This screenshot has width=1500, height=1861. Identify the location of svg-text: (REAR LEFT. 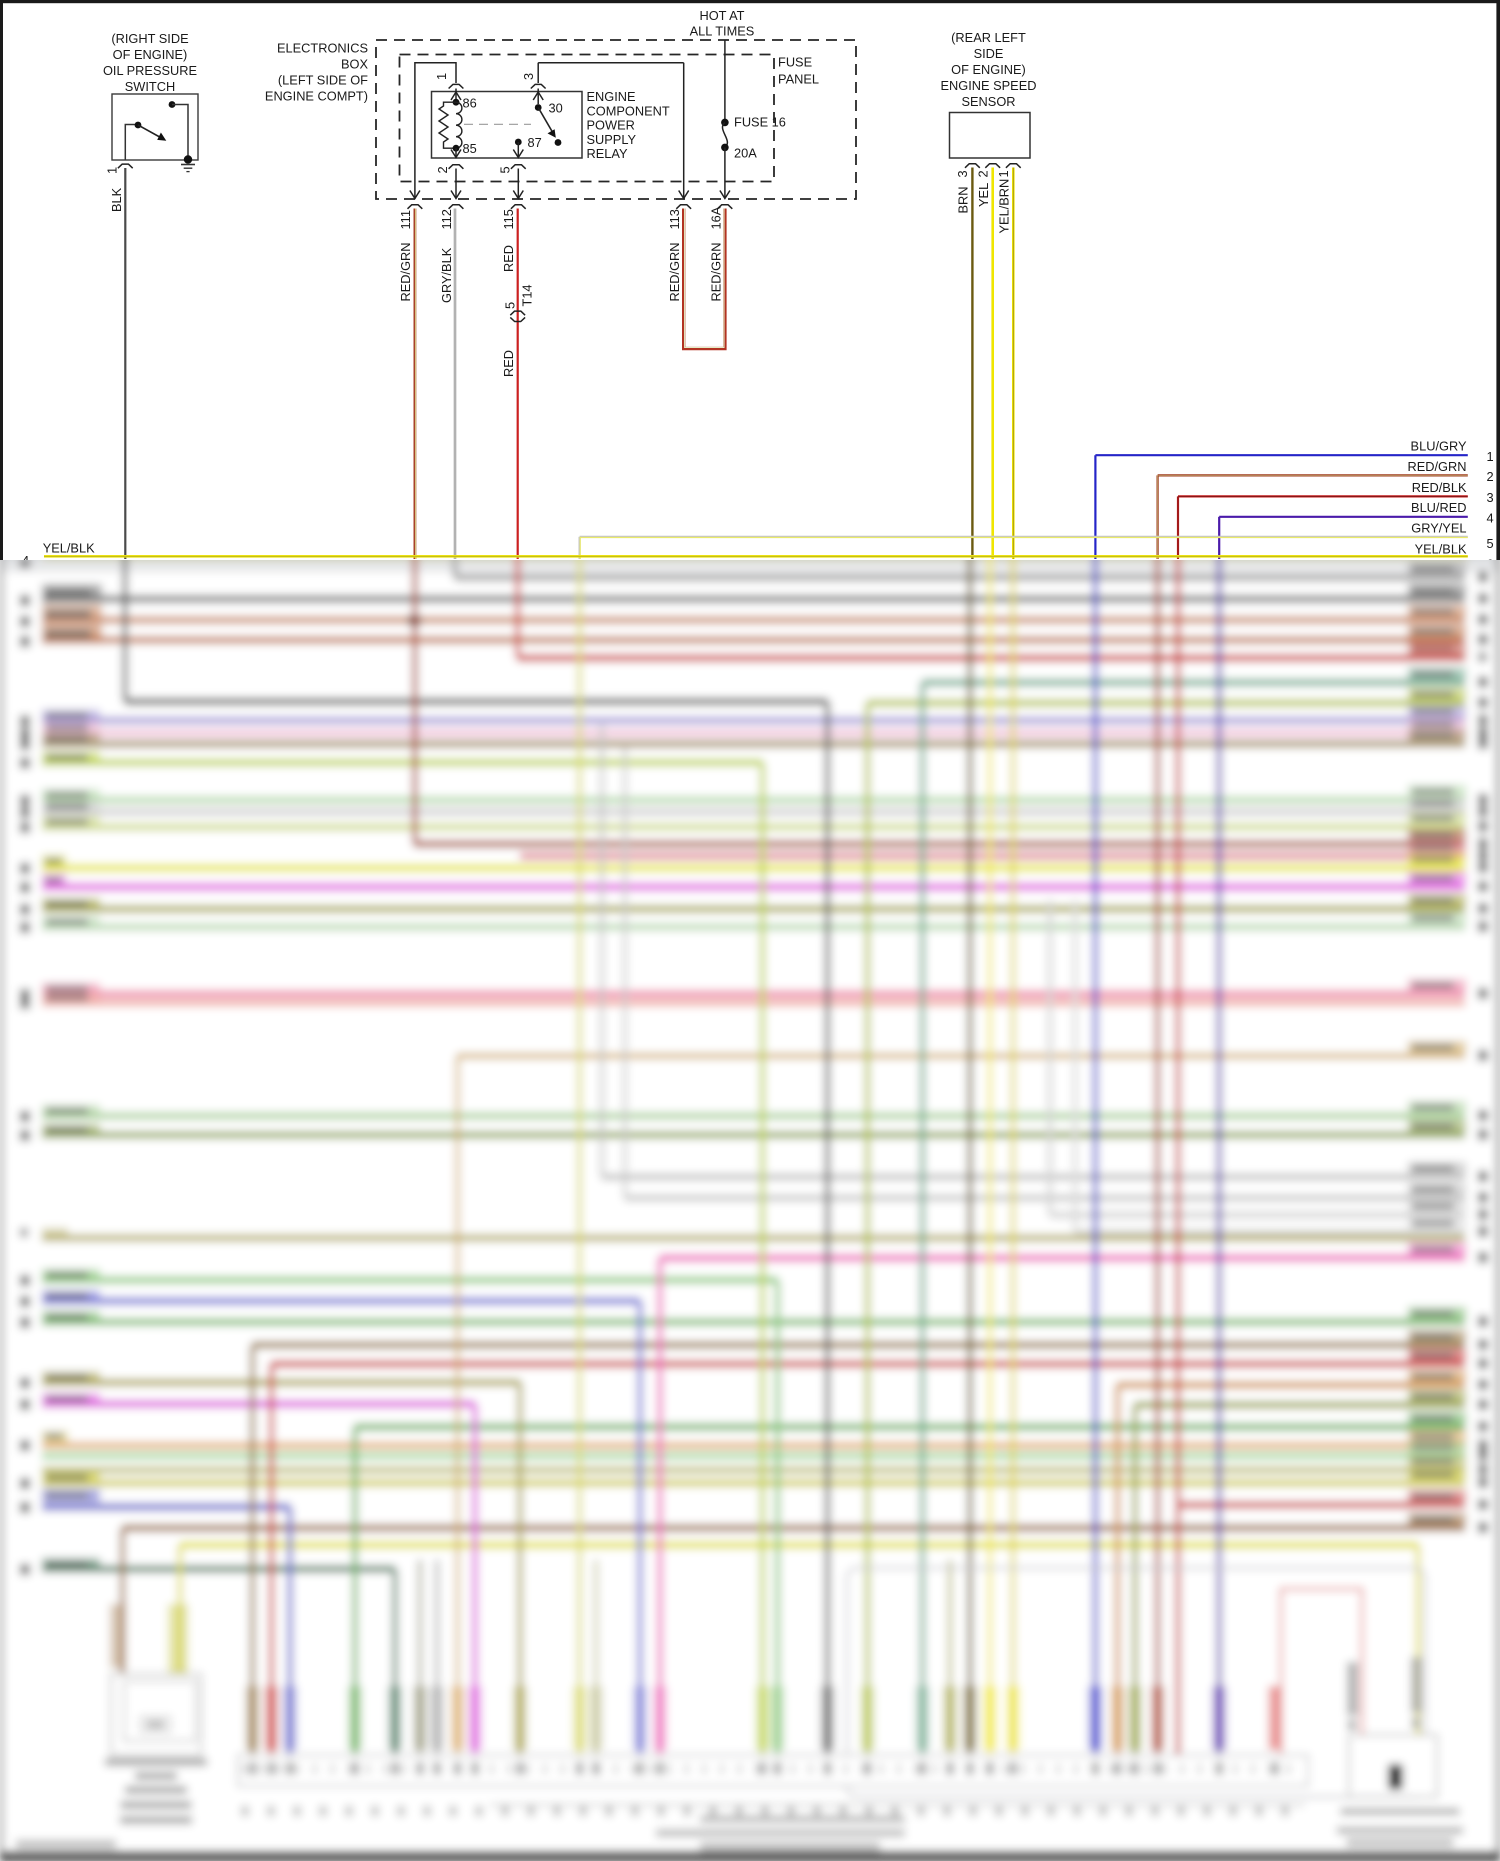
(988, 37).